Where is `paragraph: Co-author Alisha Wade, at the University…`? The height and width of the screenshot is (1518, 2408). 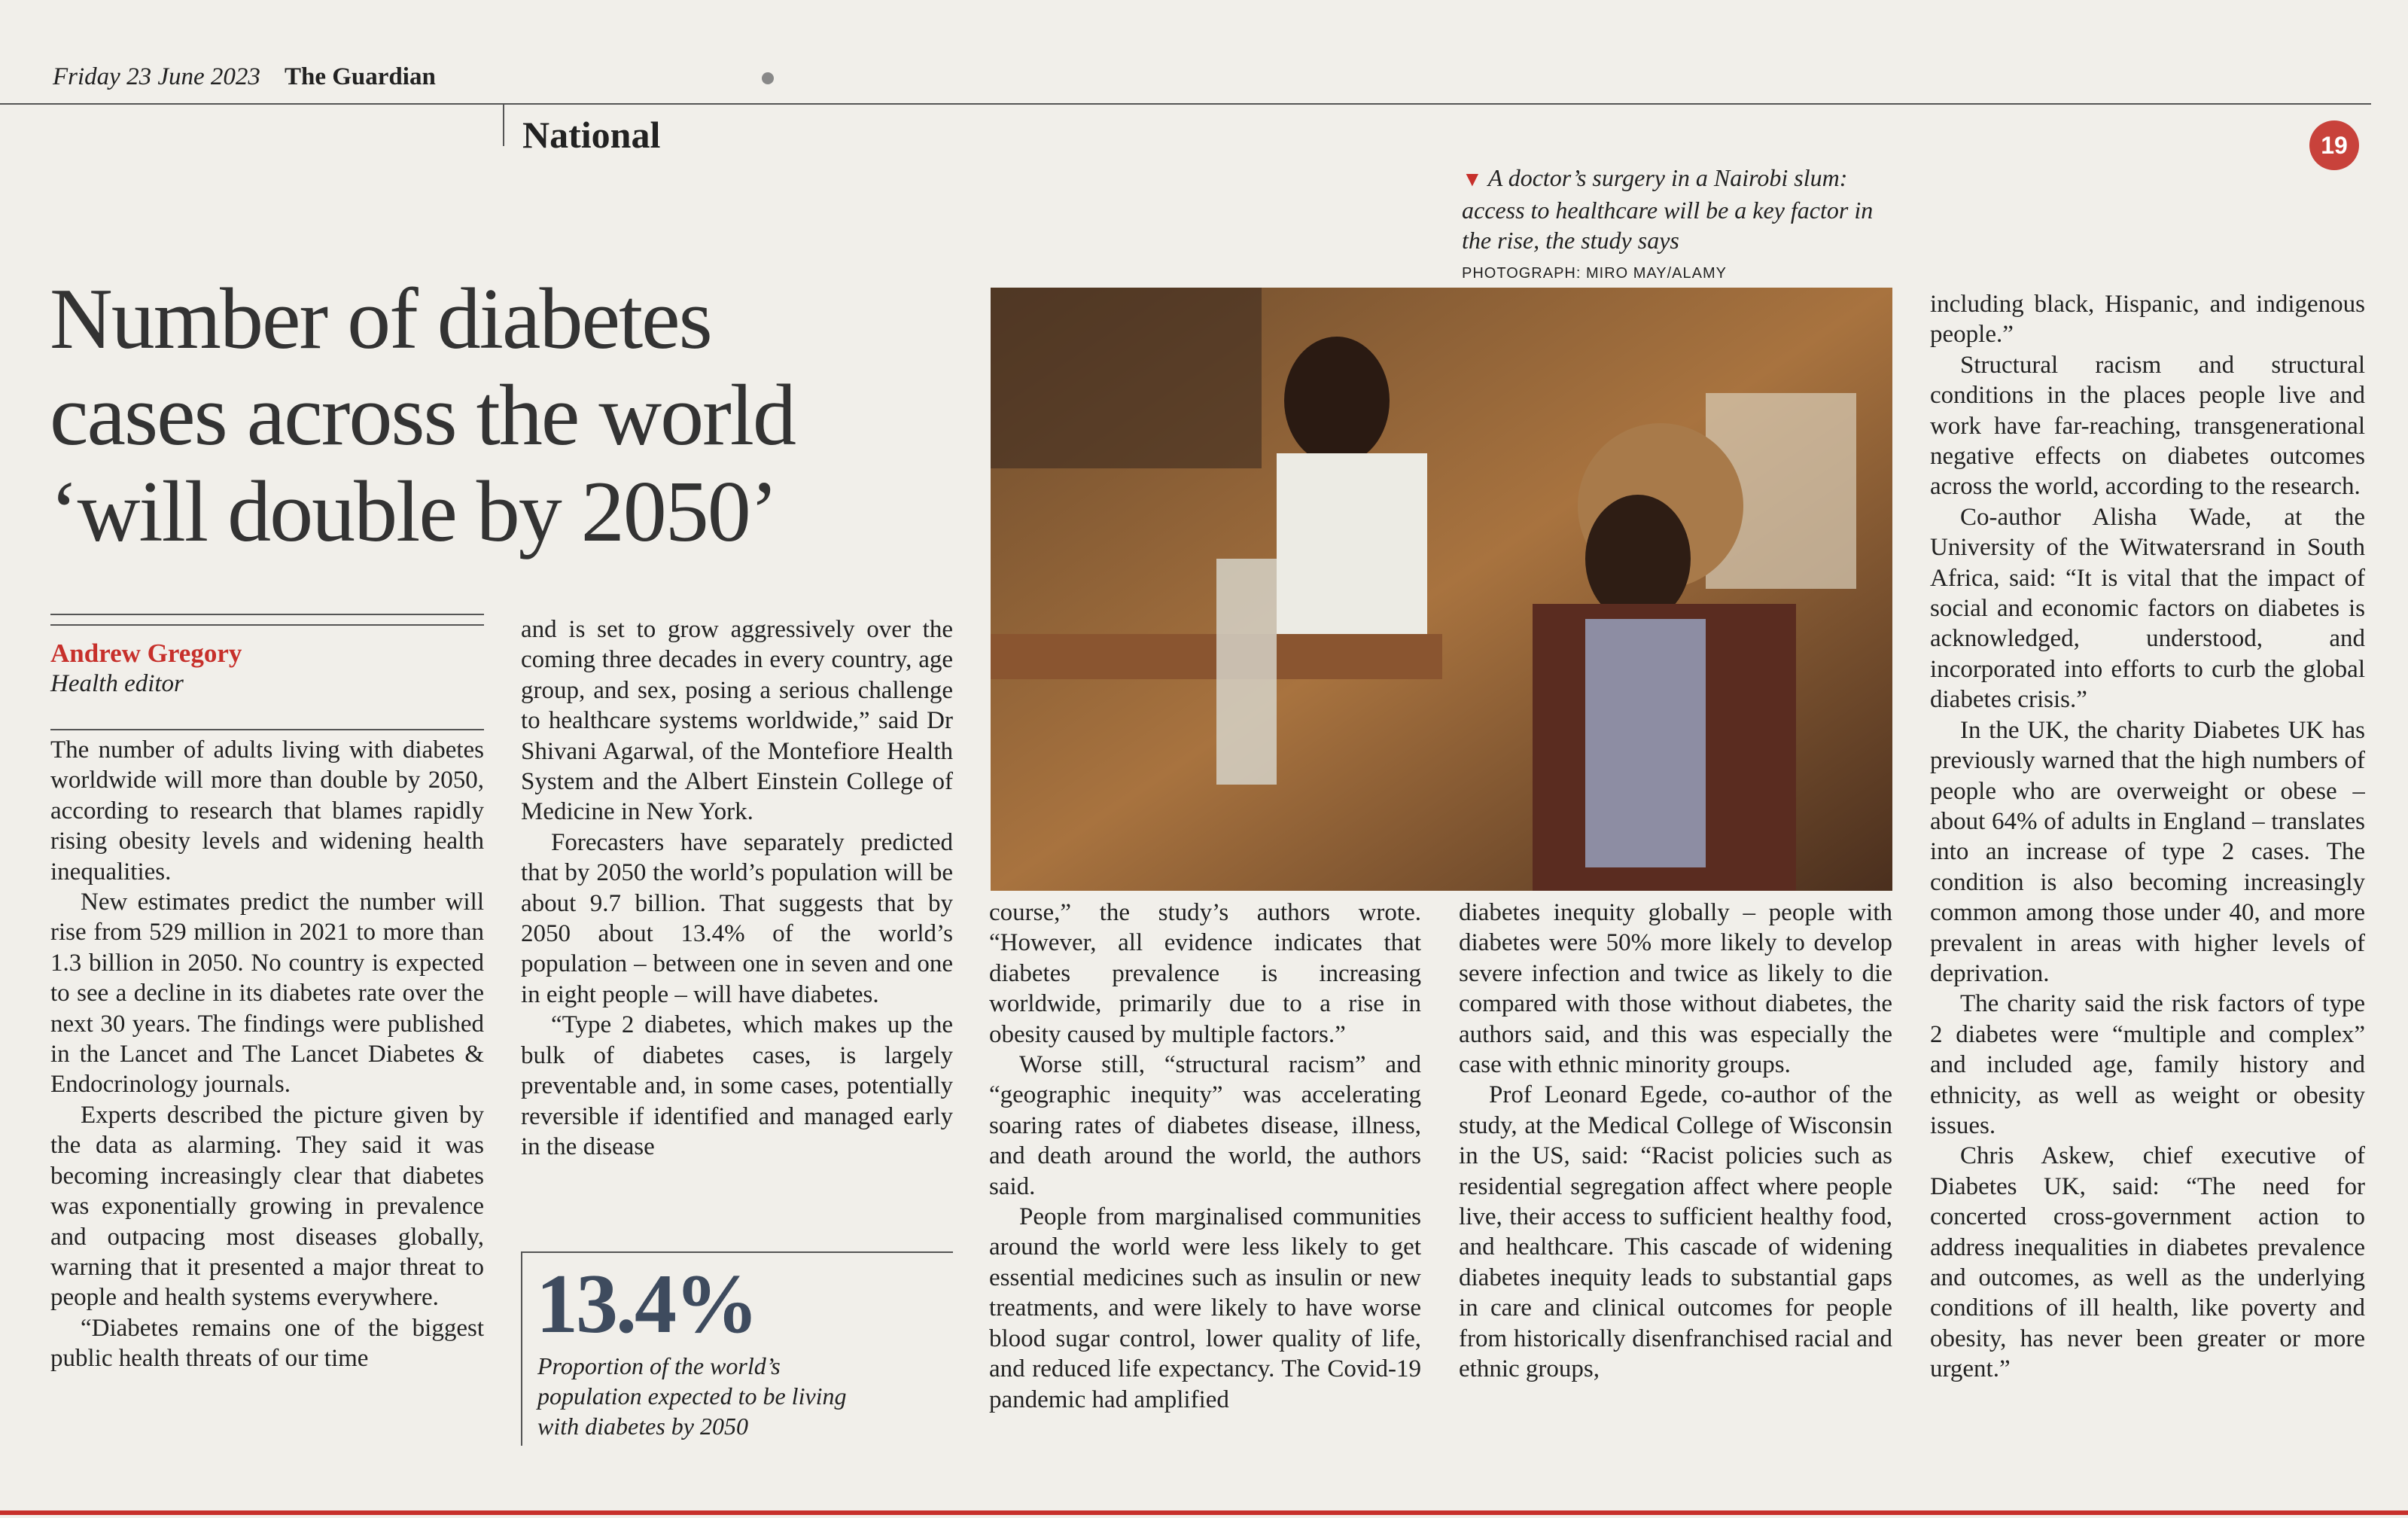 paragraph: Co-author Alisha Wade, at the University… is located at coordinates (2147, 608).